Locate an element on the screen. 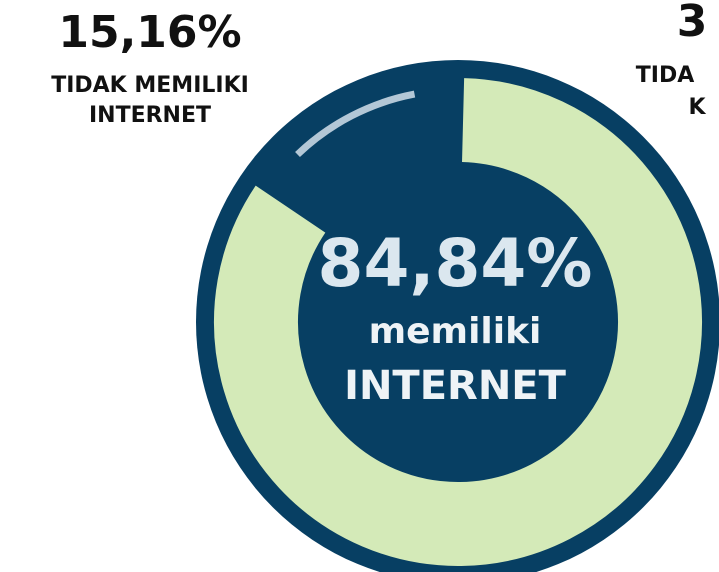  annotation: K is located at coordinates (697, 107).